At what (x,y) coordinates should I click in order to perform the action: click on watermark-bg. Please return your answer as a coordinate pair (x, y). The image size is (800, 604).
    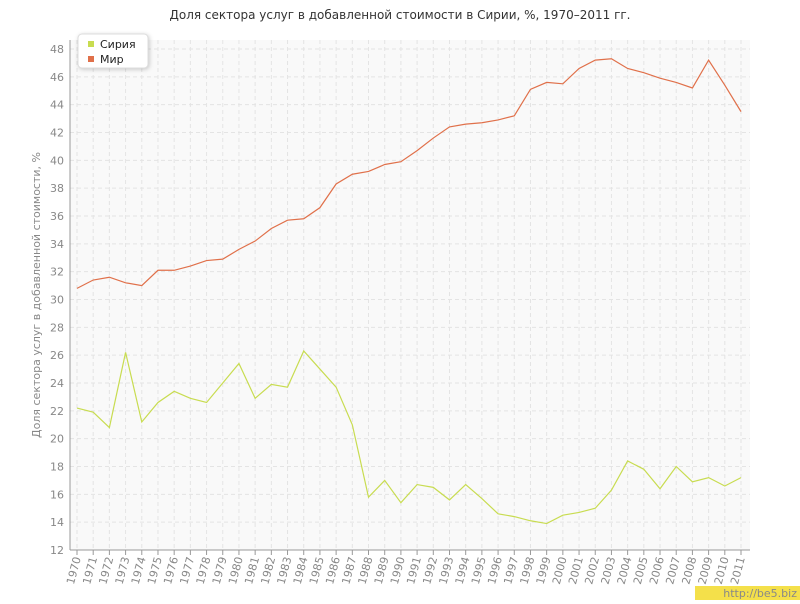
    Looking at the image, I should click on (747, 593).